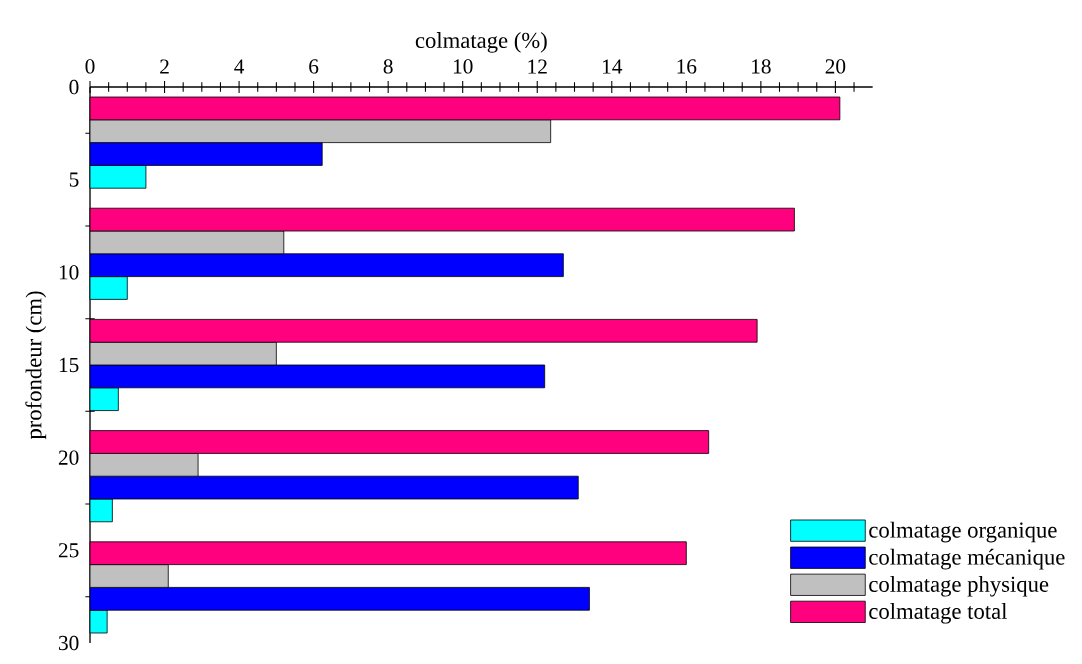  Describe the element at coordinates (835, 66) in the screenshot. I see `x-tick-label: 20` at that location.